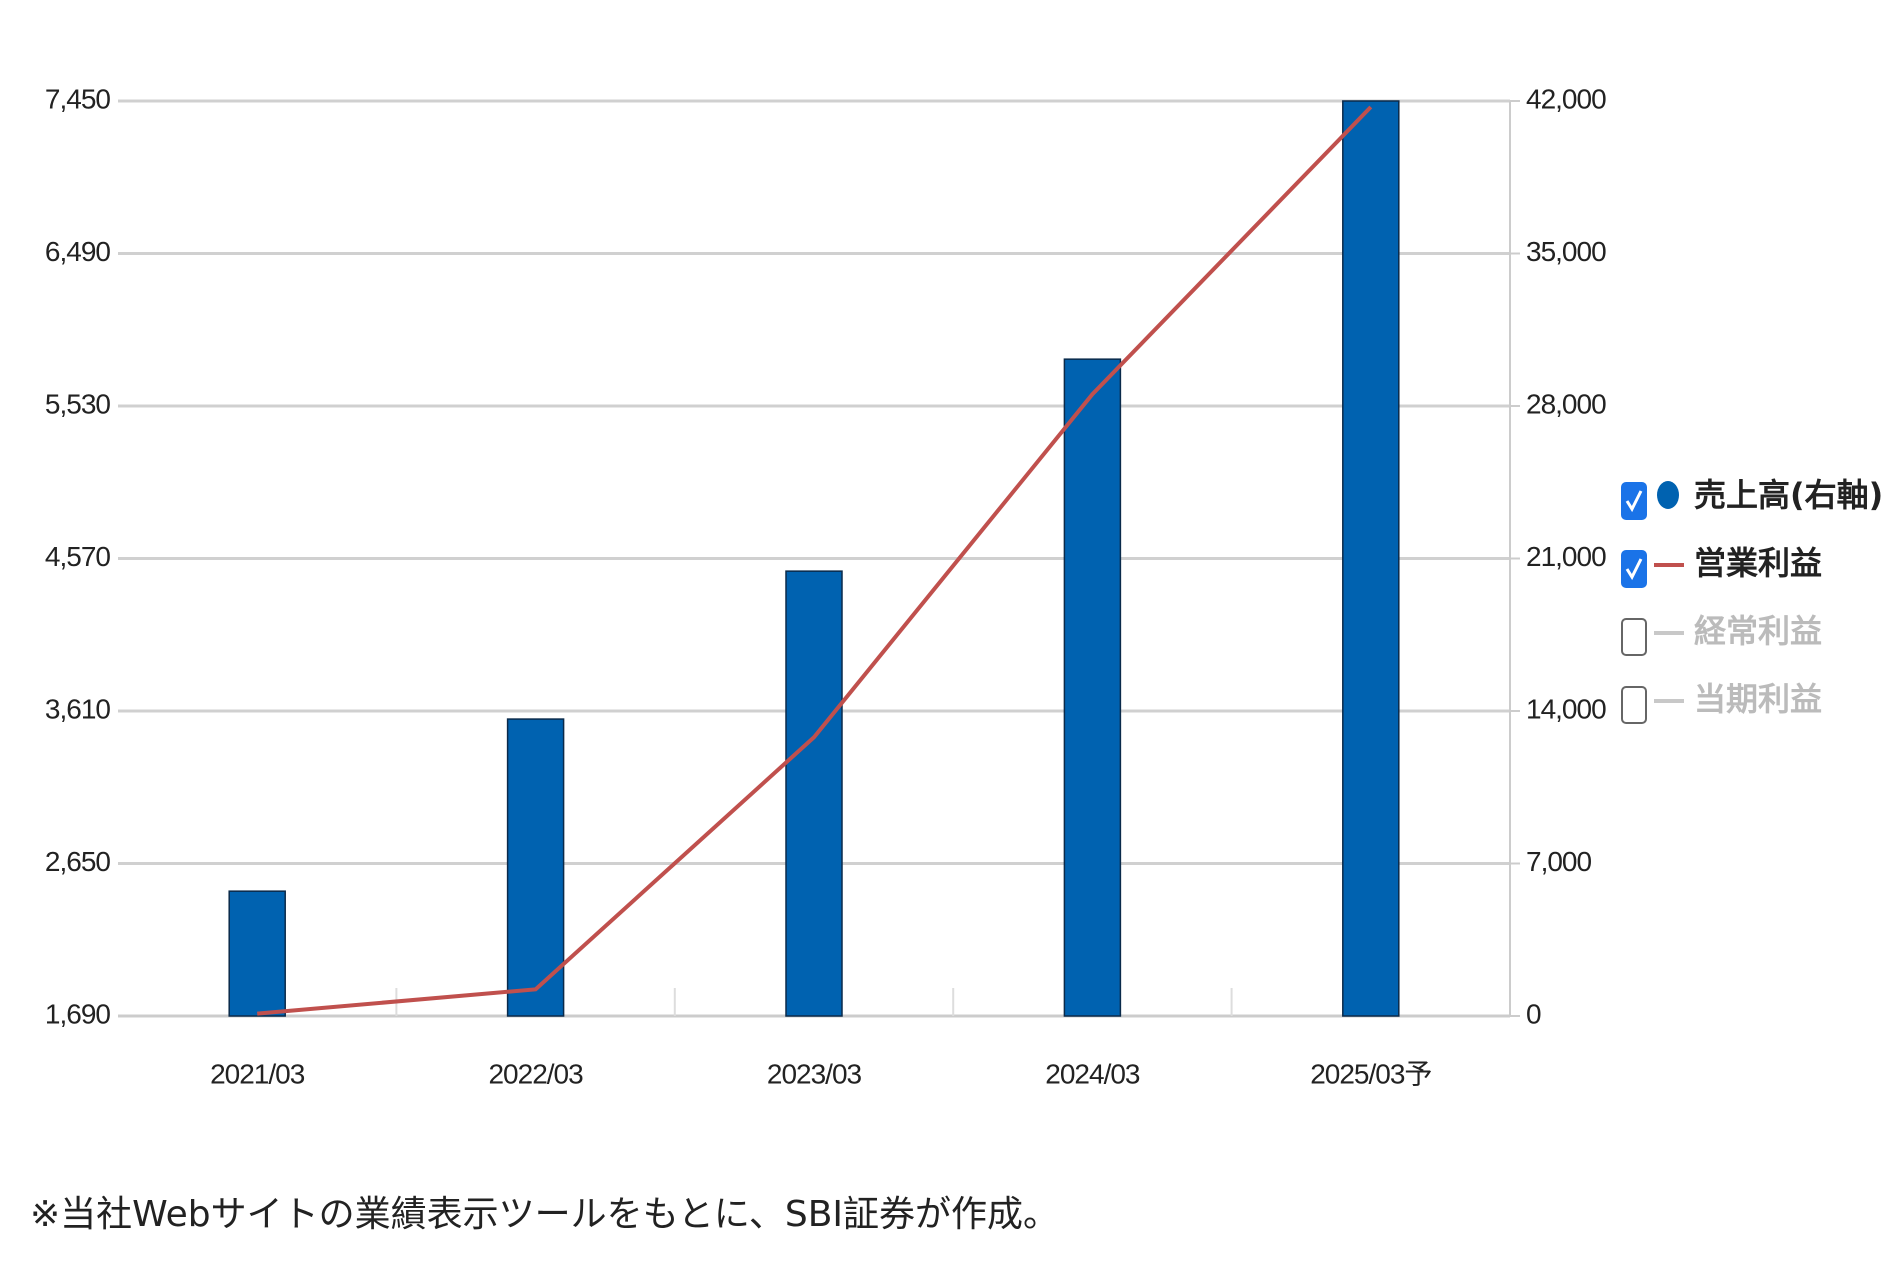 The width and height of the screenshot is (1892, 1275). What do you see at coordinates (535, 1073) in the screenshot?
I see `x-tick-label: 2022/03` at bounding box center [535, 1073].